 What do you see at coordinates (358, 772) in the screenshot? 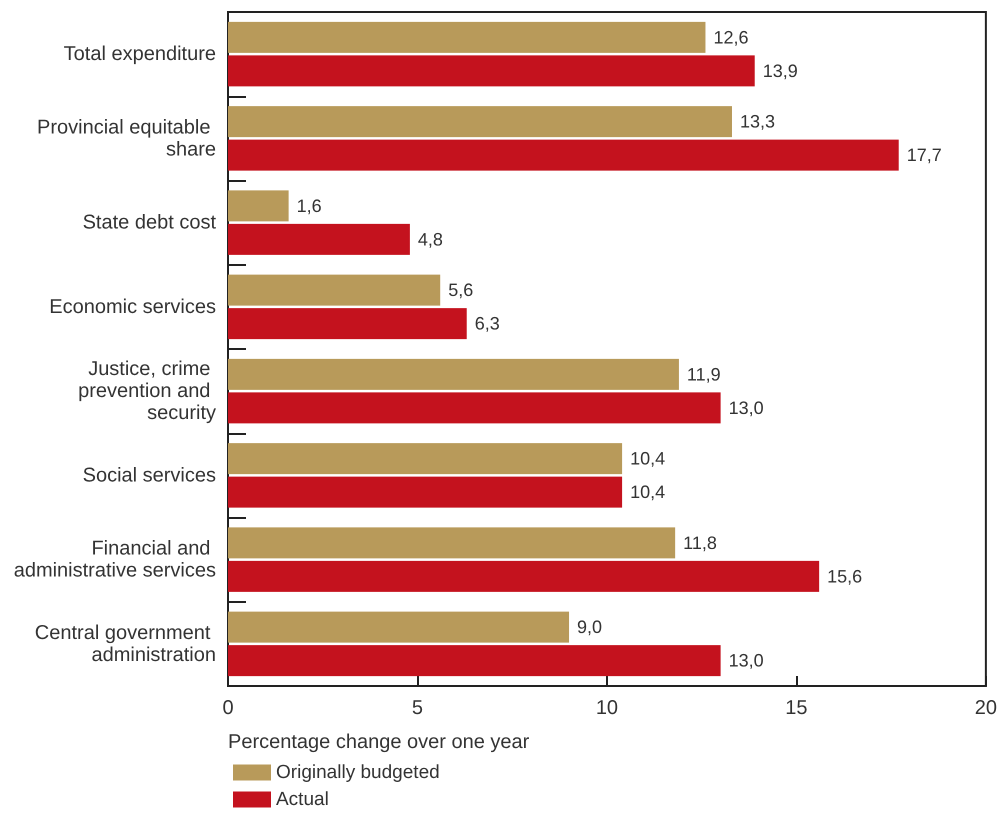
I see `legend-label: Originally budgeted` at bounding box center [358, 772].